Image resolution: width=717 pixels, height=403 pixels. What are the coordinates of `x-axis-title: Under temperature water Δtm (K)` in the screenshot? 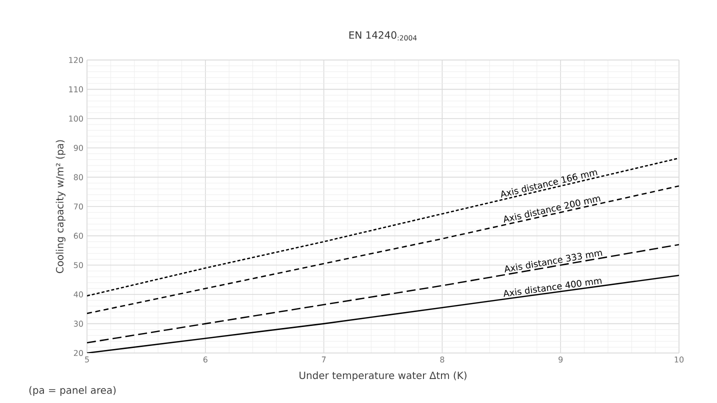 It's located at (383, 376).